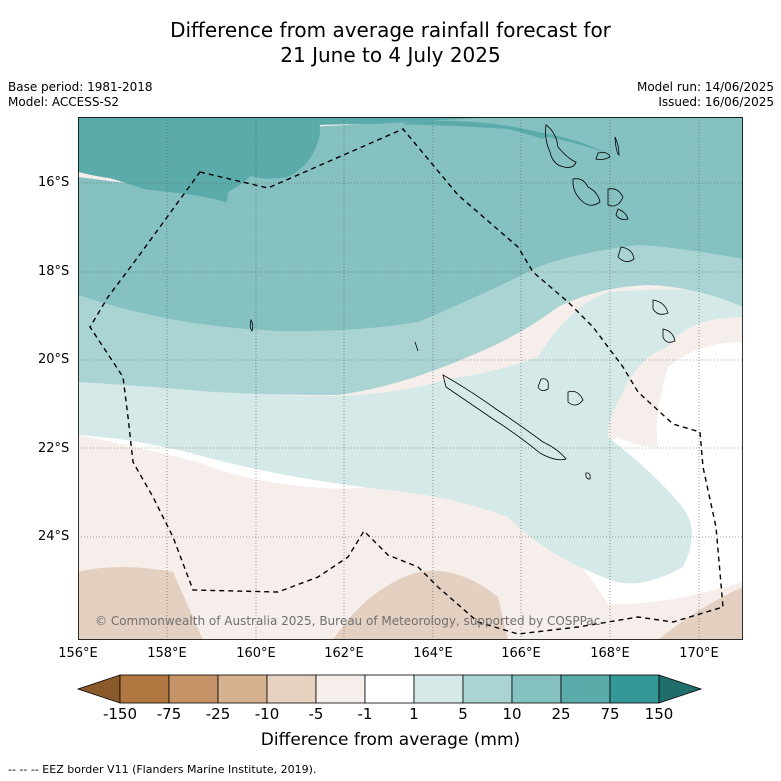 The width and height of the screenshot is (781, 781). What do you see at coordinates (98, 689) in the screenshot?
I see `colorbar-extend-low` at bounding box center [98, 689].